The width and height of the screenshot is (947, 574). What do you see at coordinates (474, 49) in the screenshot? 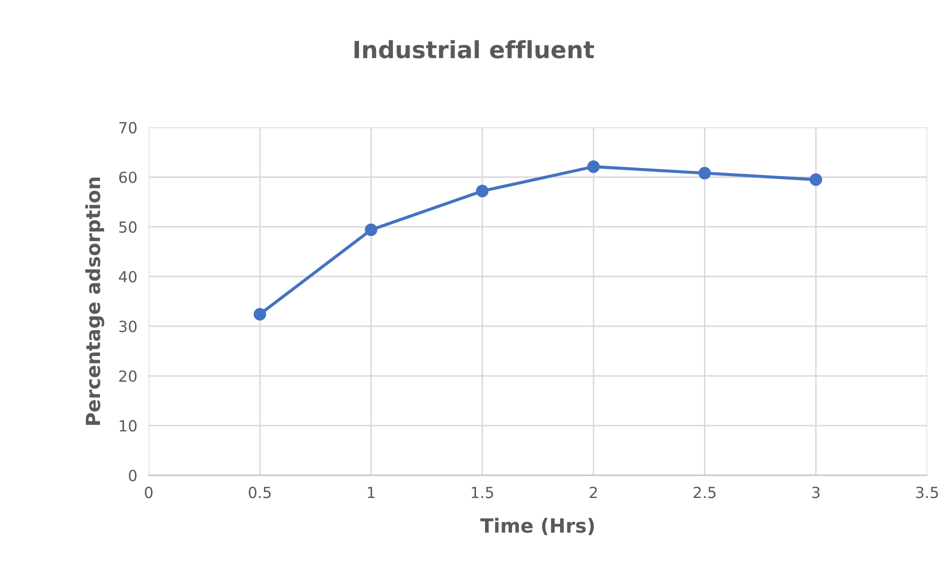
I see `chart-title: Industrial effluent` at bounding box center [474, 49].